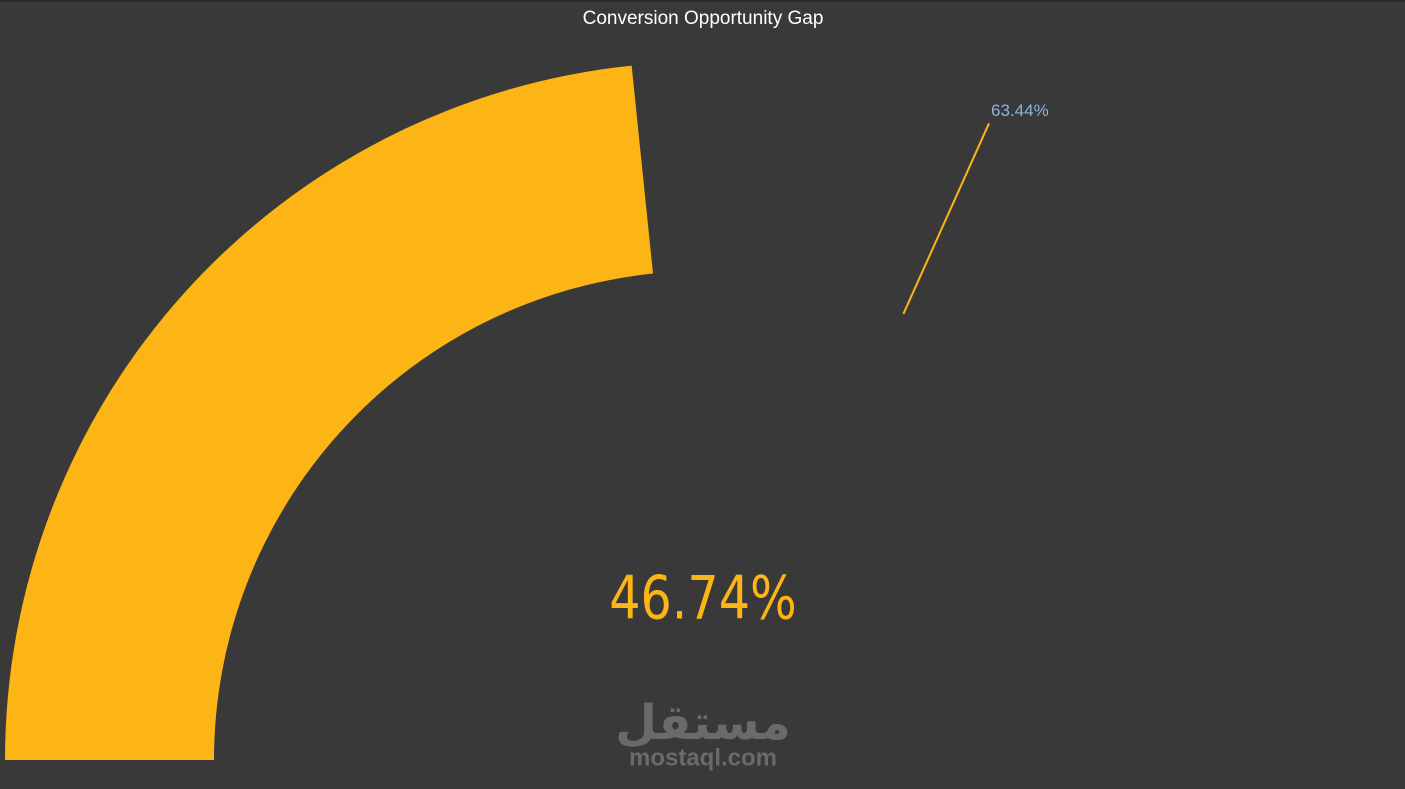 The image size is (1405, 789). What do you see at coordinates (703, 598) in the screenshot?
I see `value-label: 46.74%` at bounding box center [703, 598].